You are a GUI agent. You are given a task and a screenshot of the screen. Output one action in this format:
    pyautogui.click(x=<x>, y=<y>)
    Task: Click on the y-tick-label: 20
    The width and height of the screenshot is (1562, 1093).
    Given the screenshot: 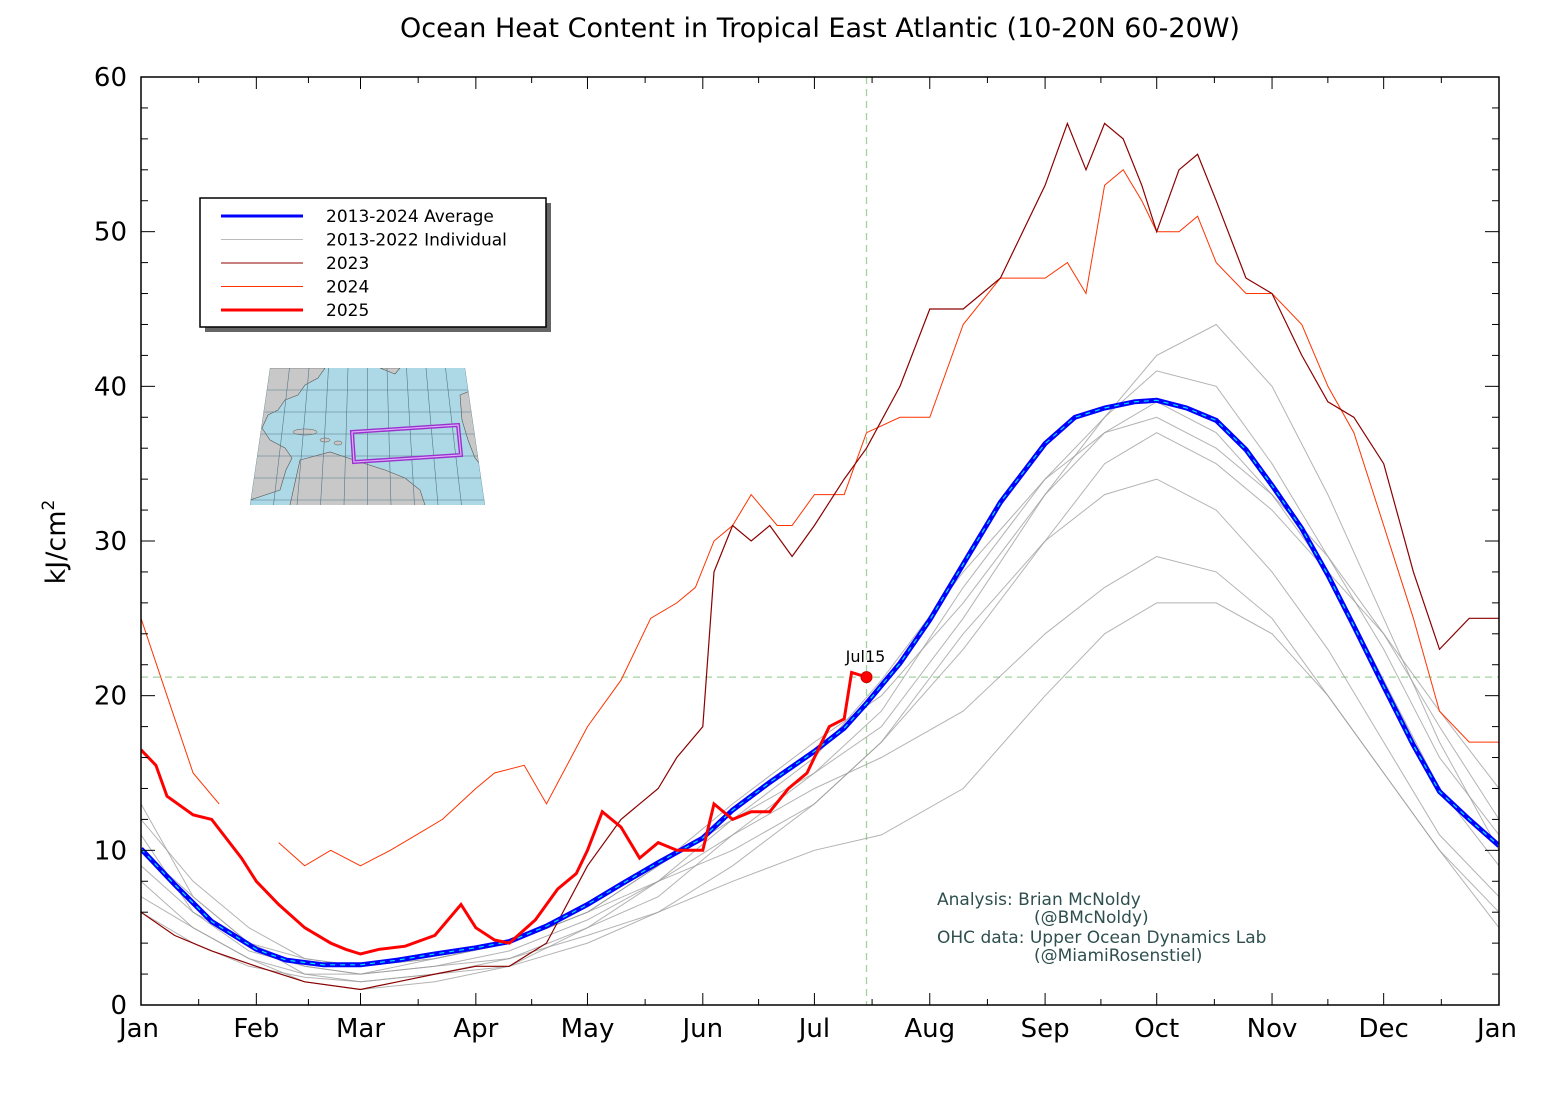 What is the action you would take?
    pyautogui.click(x=110, y=697)
    